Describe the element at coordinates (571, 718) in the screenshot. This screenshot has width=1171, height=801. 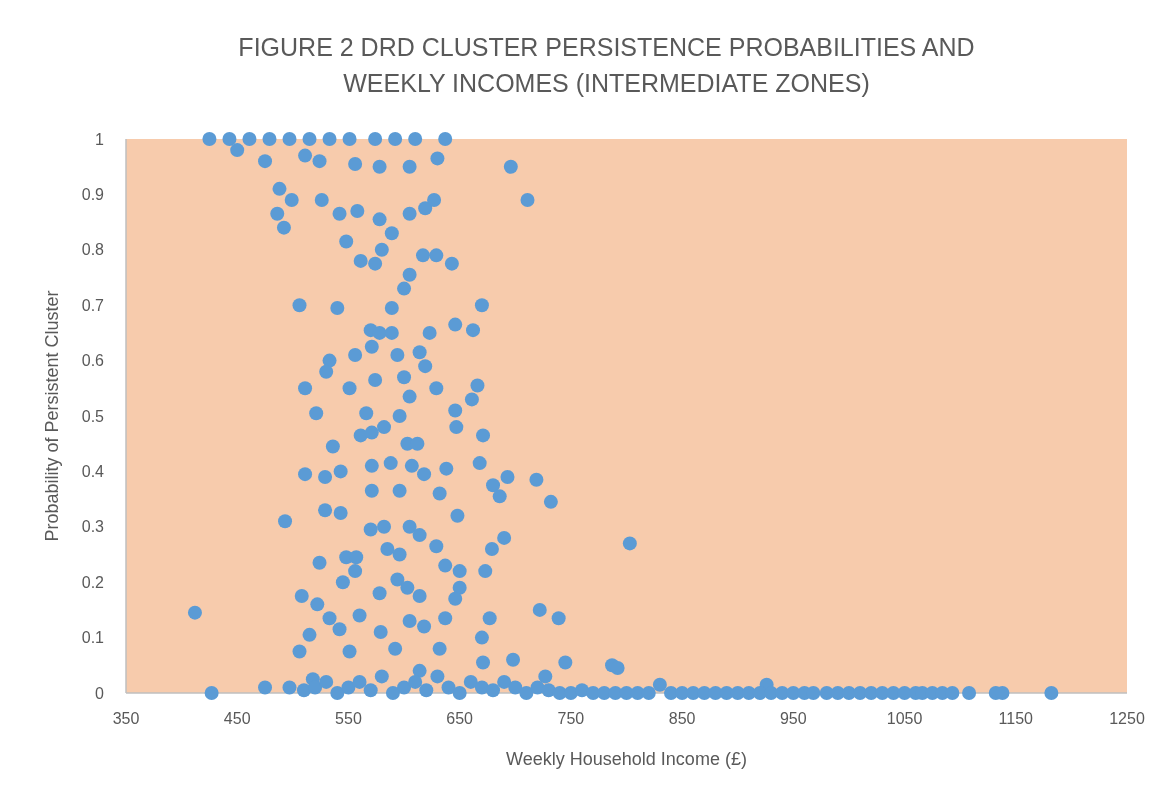
I see `x-tick-label: 750` at that location.